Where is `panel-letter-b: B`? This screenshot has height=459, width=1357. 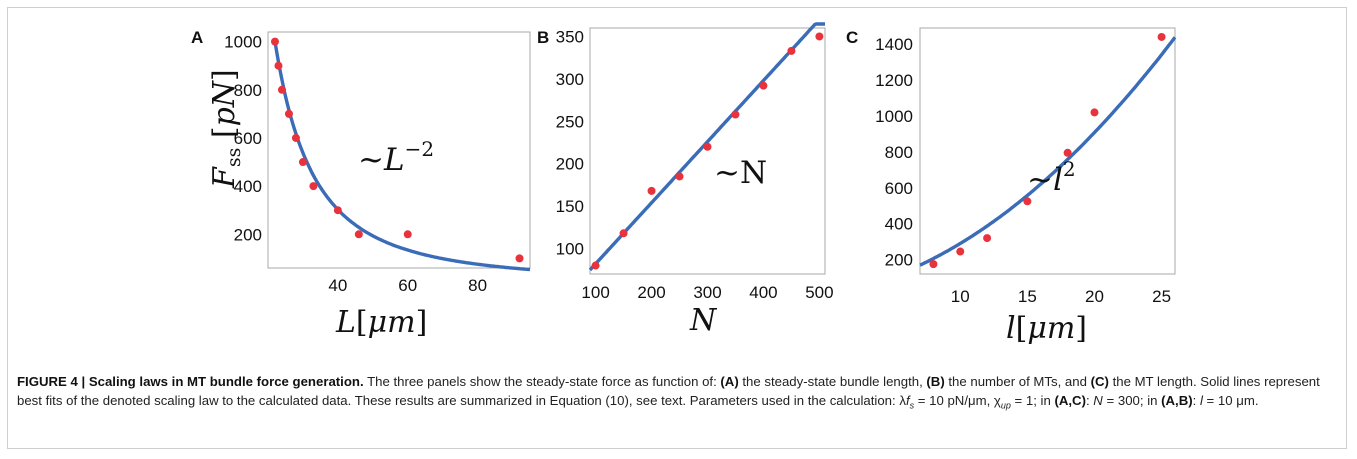
panel-letter-b: B is located at coordinates (543, 37).